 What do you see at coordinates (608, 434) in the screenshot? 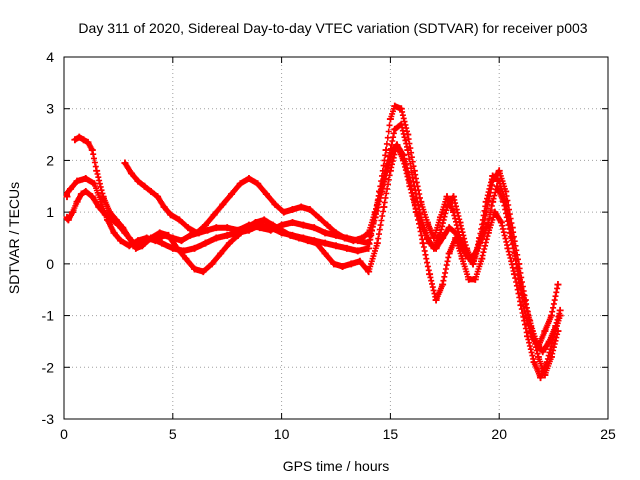
I see `x-tick-label: 25` at bounding box center [608, 434].